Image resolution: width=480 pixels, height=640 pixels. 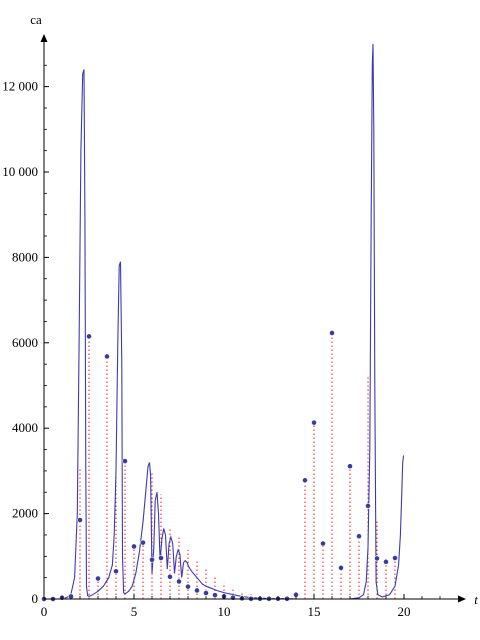 I want to click on y-axis-label: ca, so click(x=36, y=19).